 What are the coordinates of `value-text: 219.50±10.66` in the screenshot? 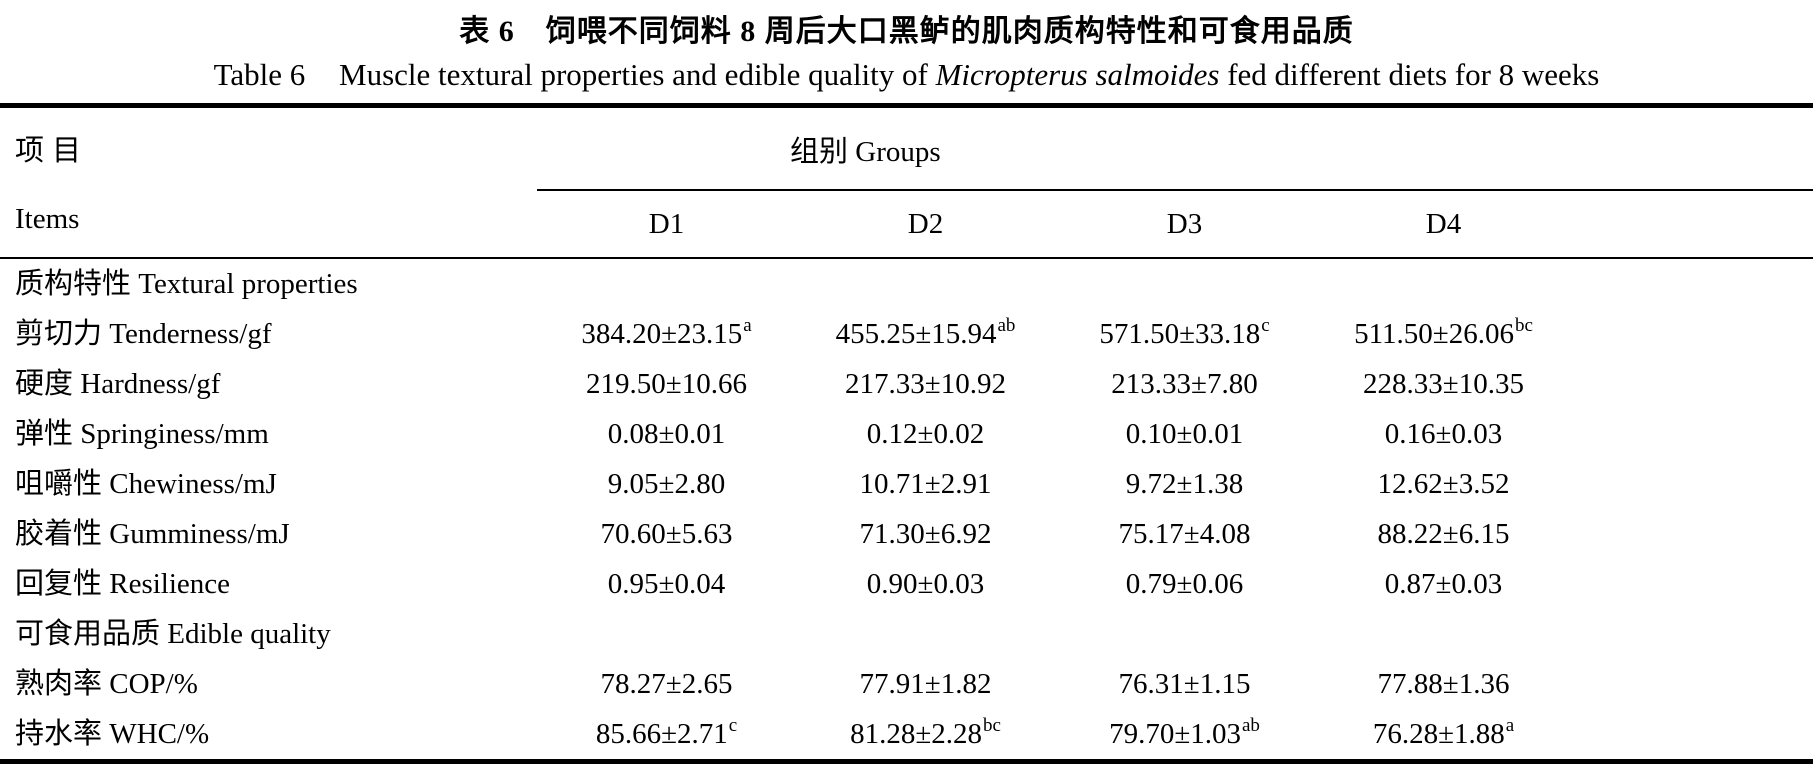 It's located at (666, 383).